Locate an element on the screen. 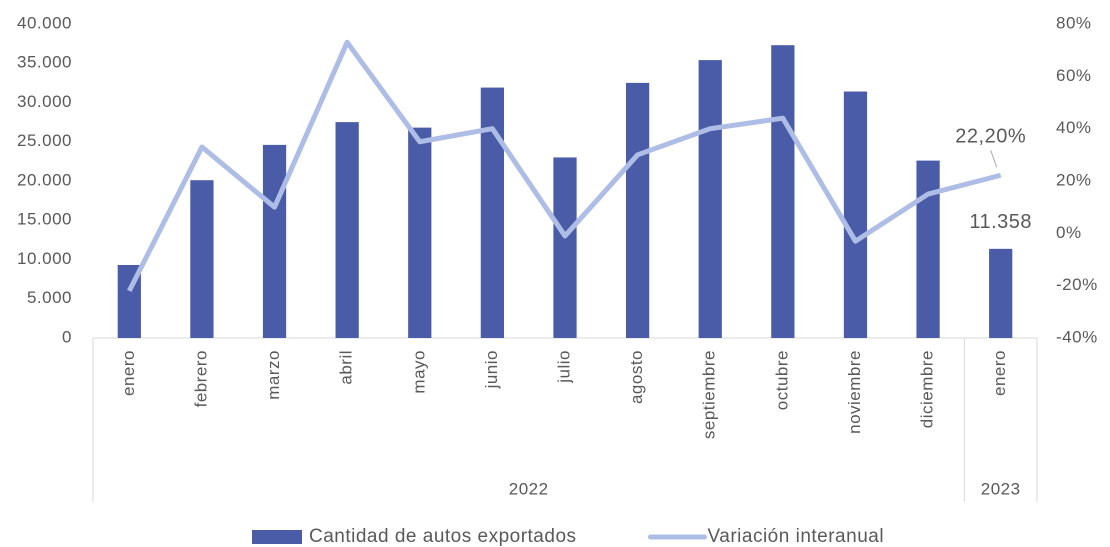 The width and height of the screenshot is (1110, 547). y-tick-label: 25.000 is located at coordinates (44, 140).